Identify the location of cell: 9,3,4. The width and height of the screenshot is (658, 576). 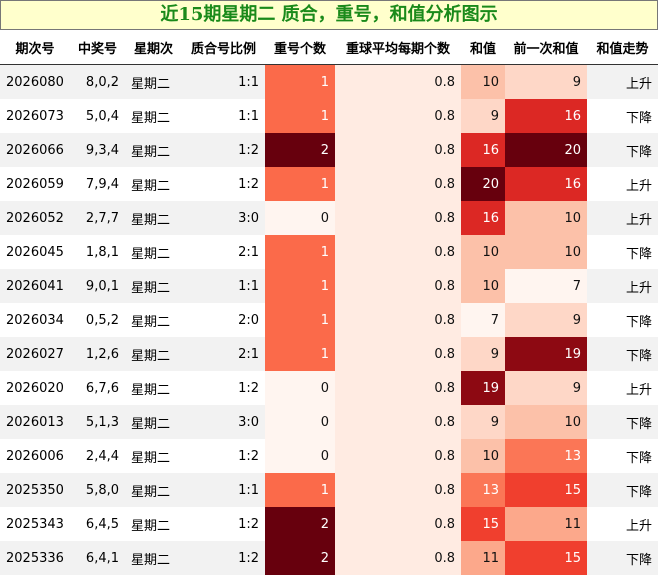
(97, 150).